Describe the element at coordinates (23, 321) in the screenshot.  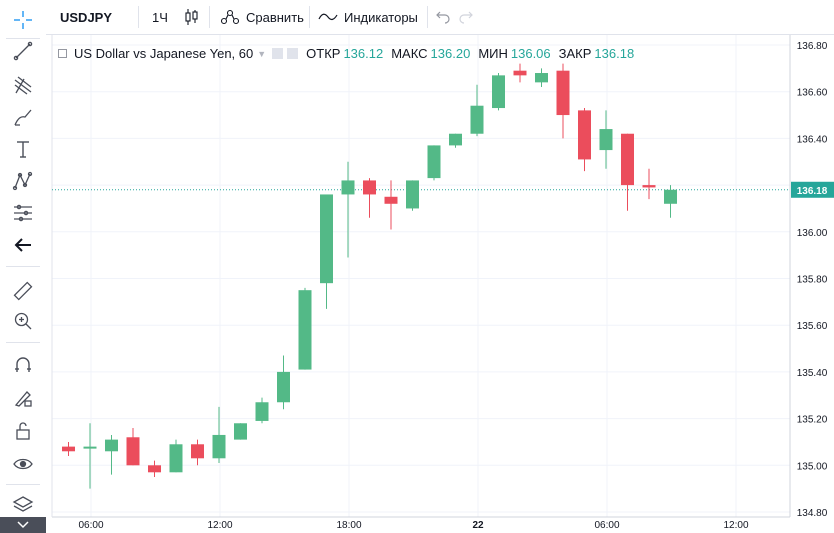
I see `zoom-in-icon` at that location.